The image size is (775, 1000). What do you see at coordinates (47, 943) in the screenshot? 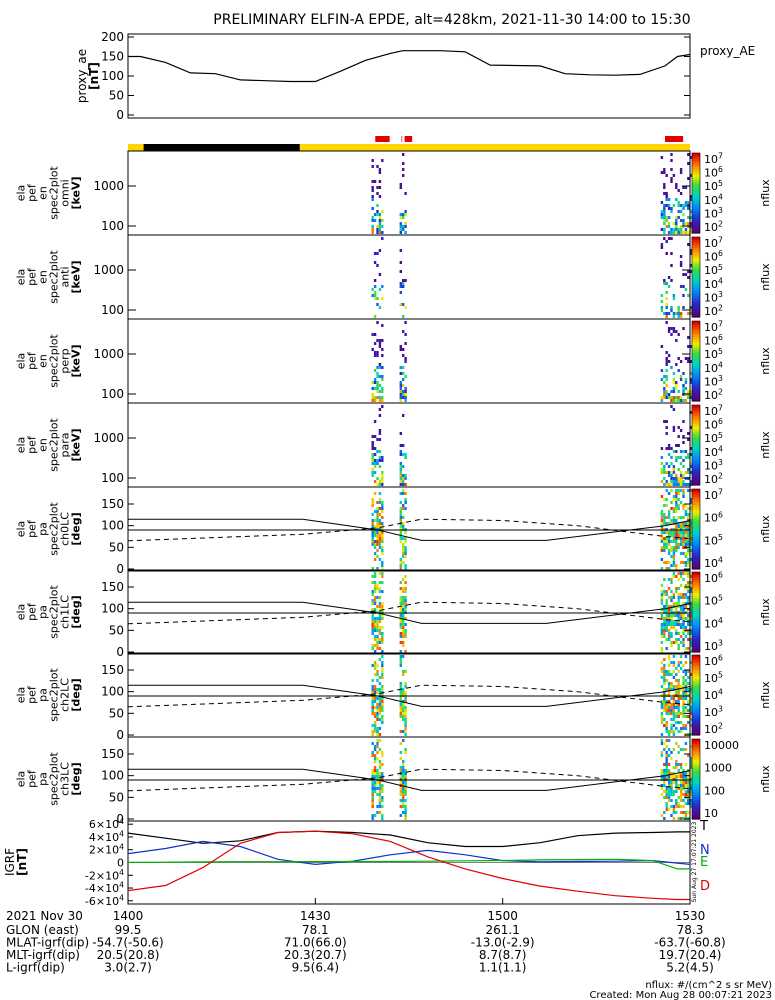
I see `annotation-label: MLAT-igrf(dip)` at bounding box center [47, 943].